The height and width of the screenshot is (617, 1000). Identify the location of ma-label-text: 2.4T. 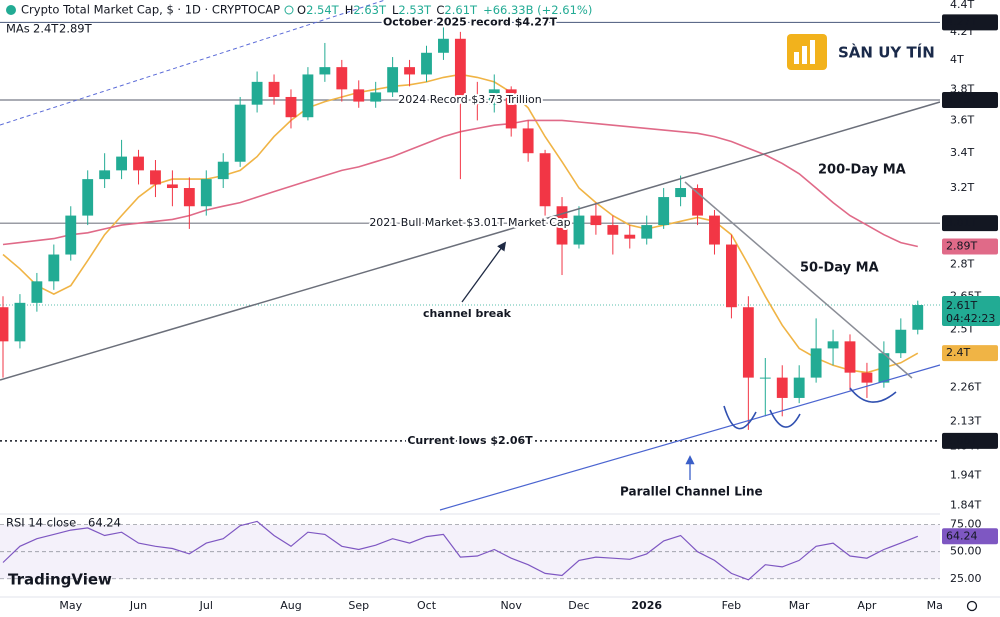
(958, 352).